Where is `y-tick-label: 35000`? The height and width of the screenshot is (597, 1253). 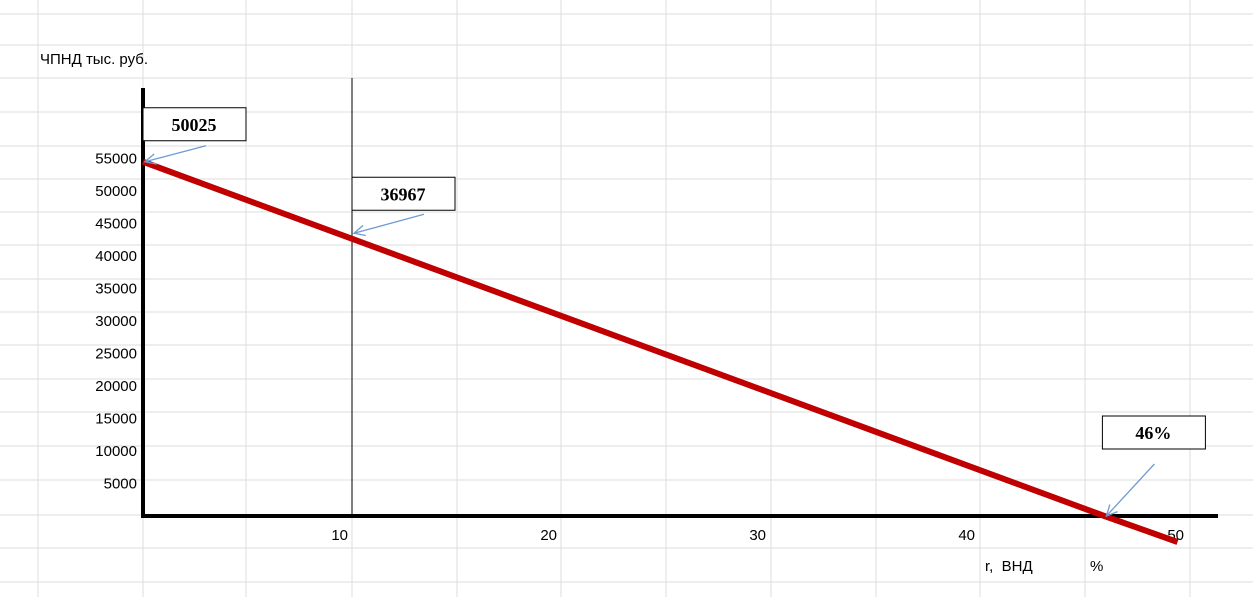 y-tick-label: 35000 is located at coordinates (116, 289).